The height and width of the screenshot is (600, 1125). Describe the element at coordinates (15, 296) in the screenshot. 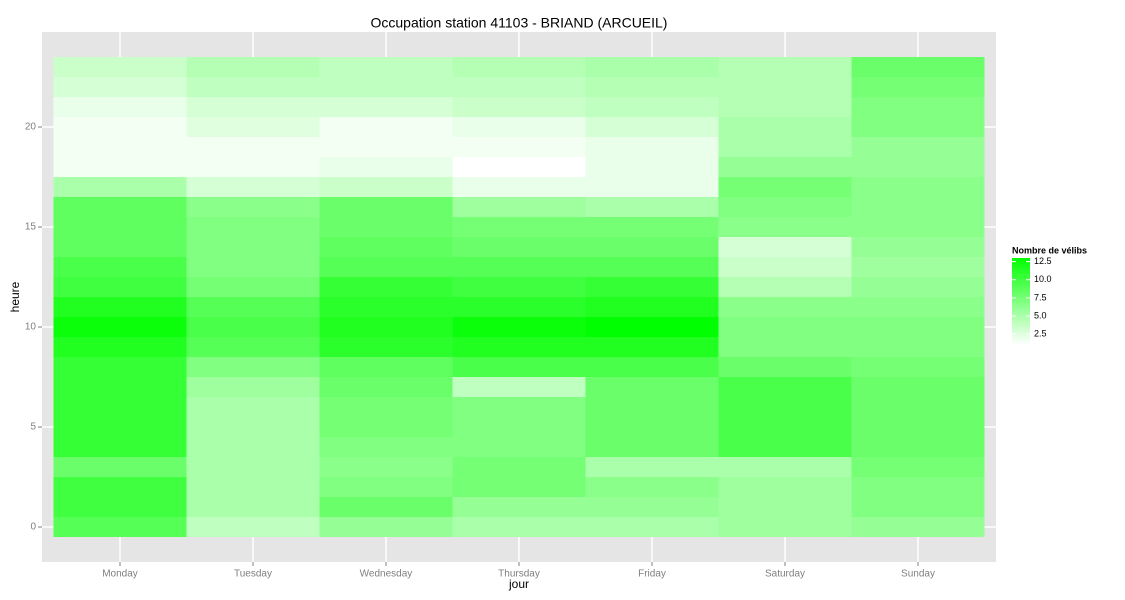

I see `y-axis-label: heure` at that location.